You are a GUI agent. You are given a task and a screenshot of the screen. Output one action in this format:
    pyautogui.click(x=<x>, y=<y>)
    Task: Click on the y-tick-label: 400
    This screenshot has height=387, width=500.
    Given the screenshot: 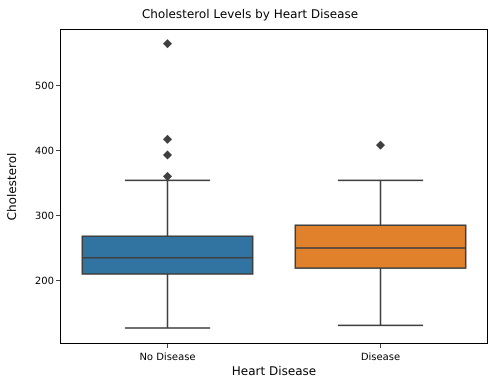 What is the action you would take?
    pyautogui.click(x=44, y=151)
    